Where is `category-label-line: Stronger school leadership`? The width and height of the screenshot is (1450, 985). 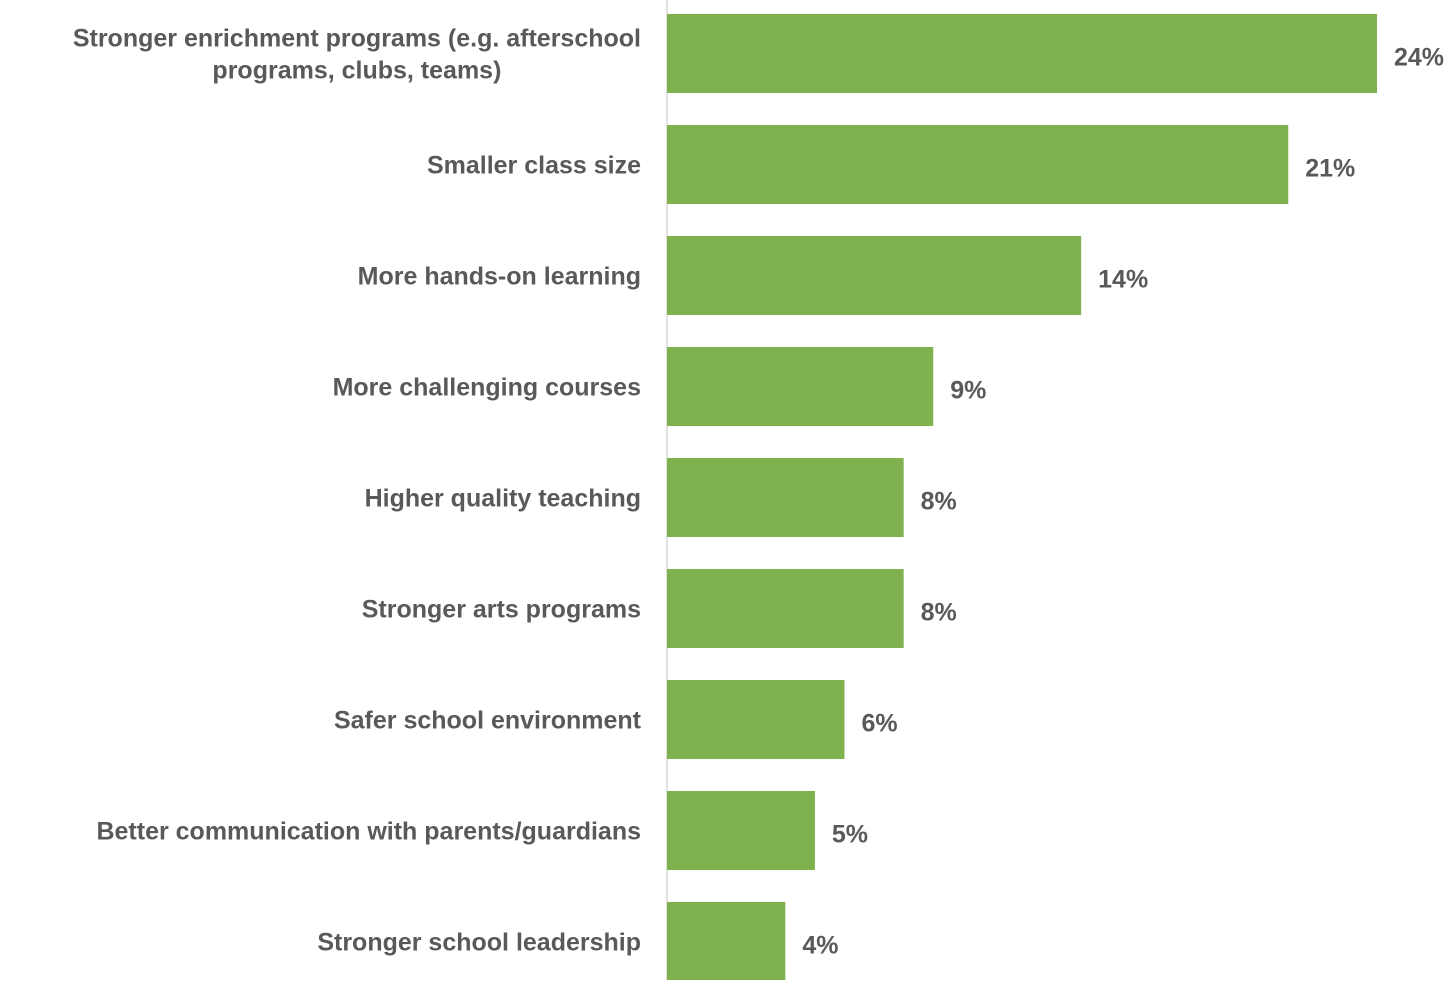 category-label-line: Stronger school leadership is located at coordinates (479, 942).